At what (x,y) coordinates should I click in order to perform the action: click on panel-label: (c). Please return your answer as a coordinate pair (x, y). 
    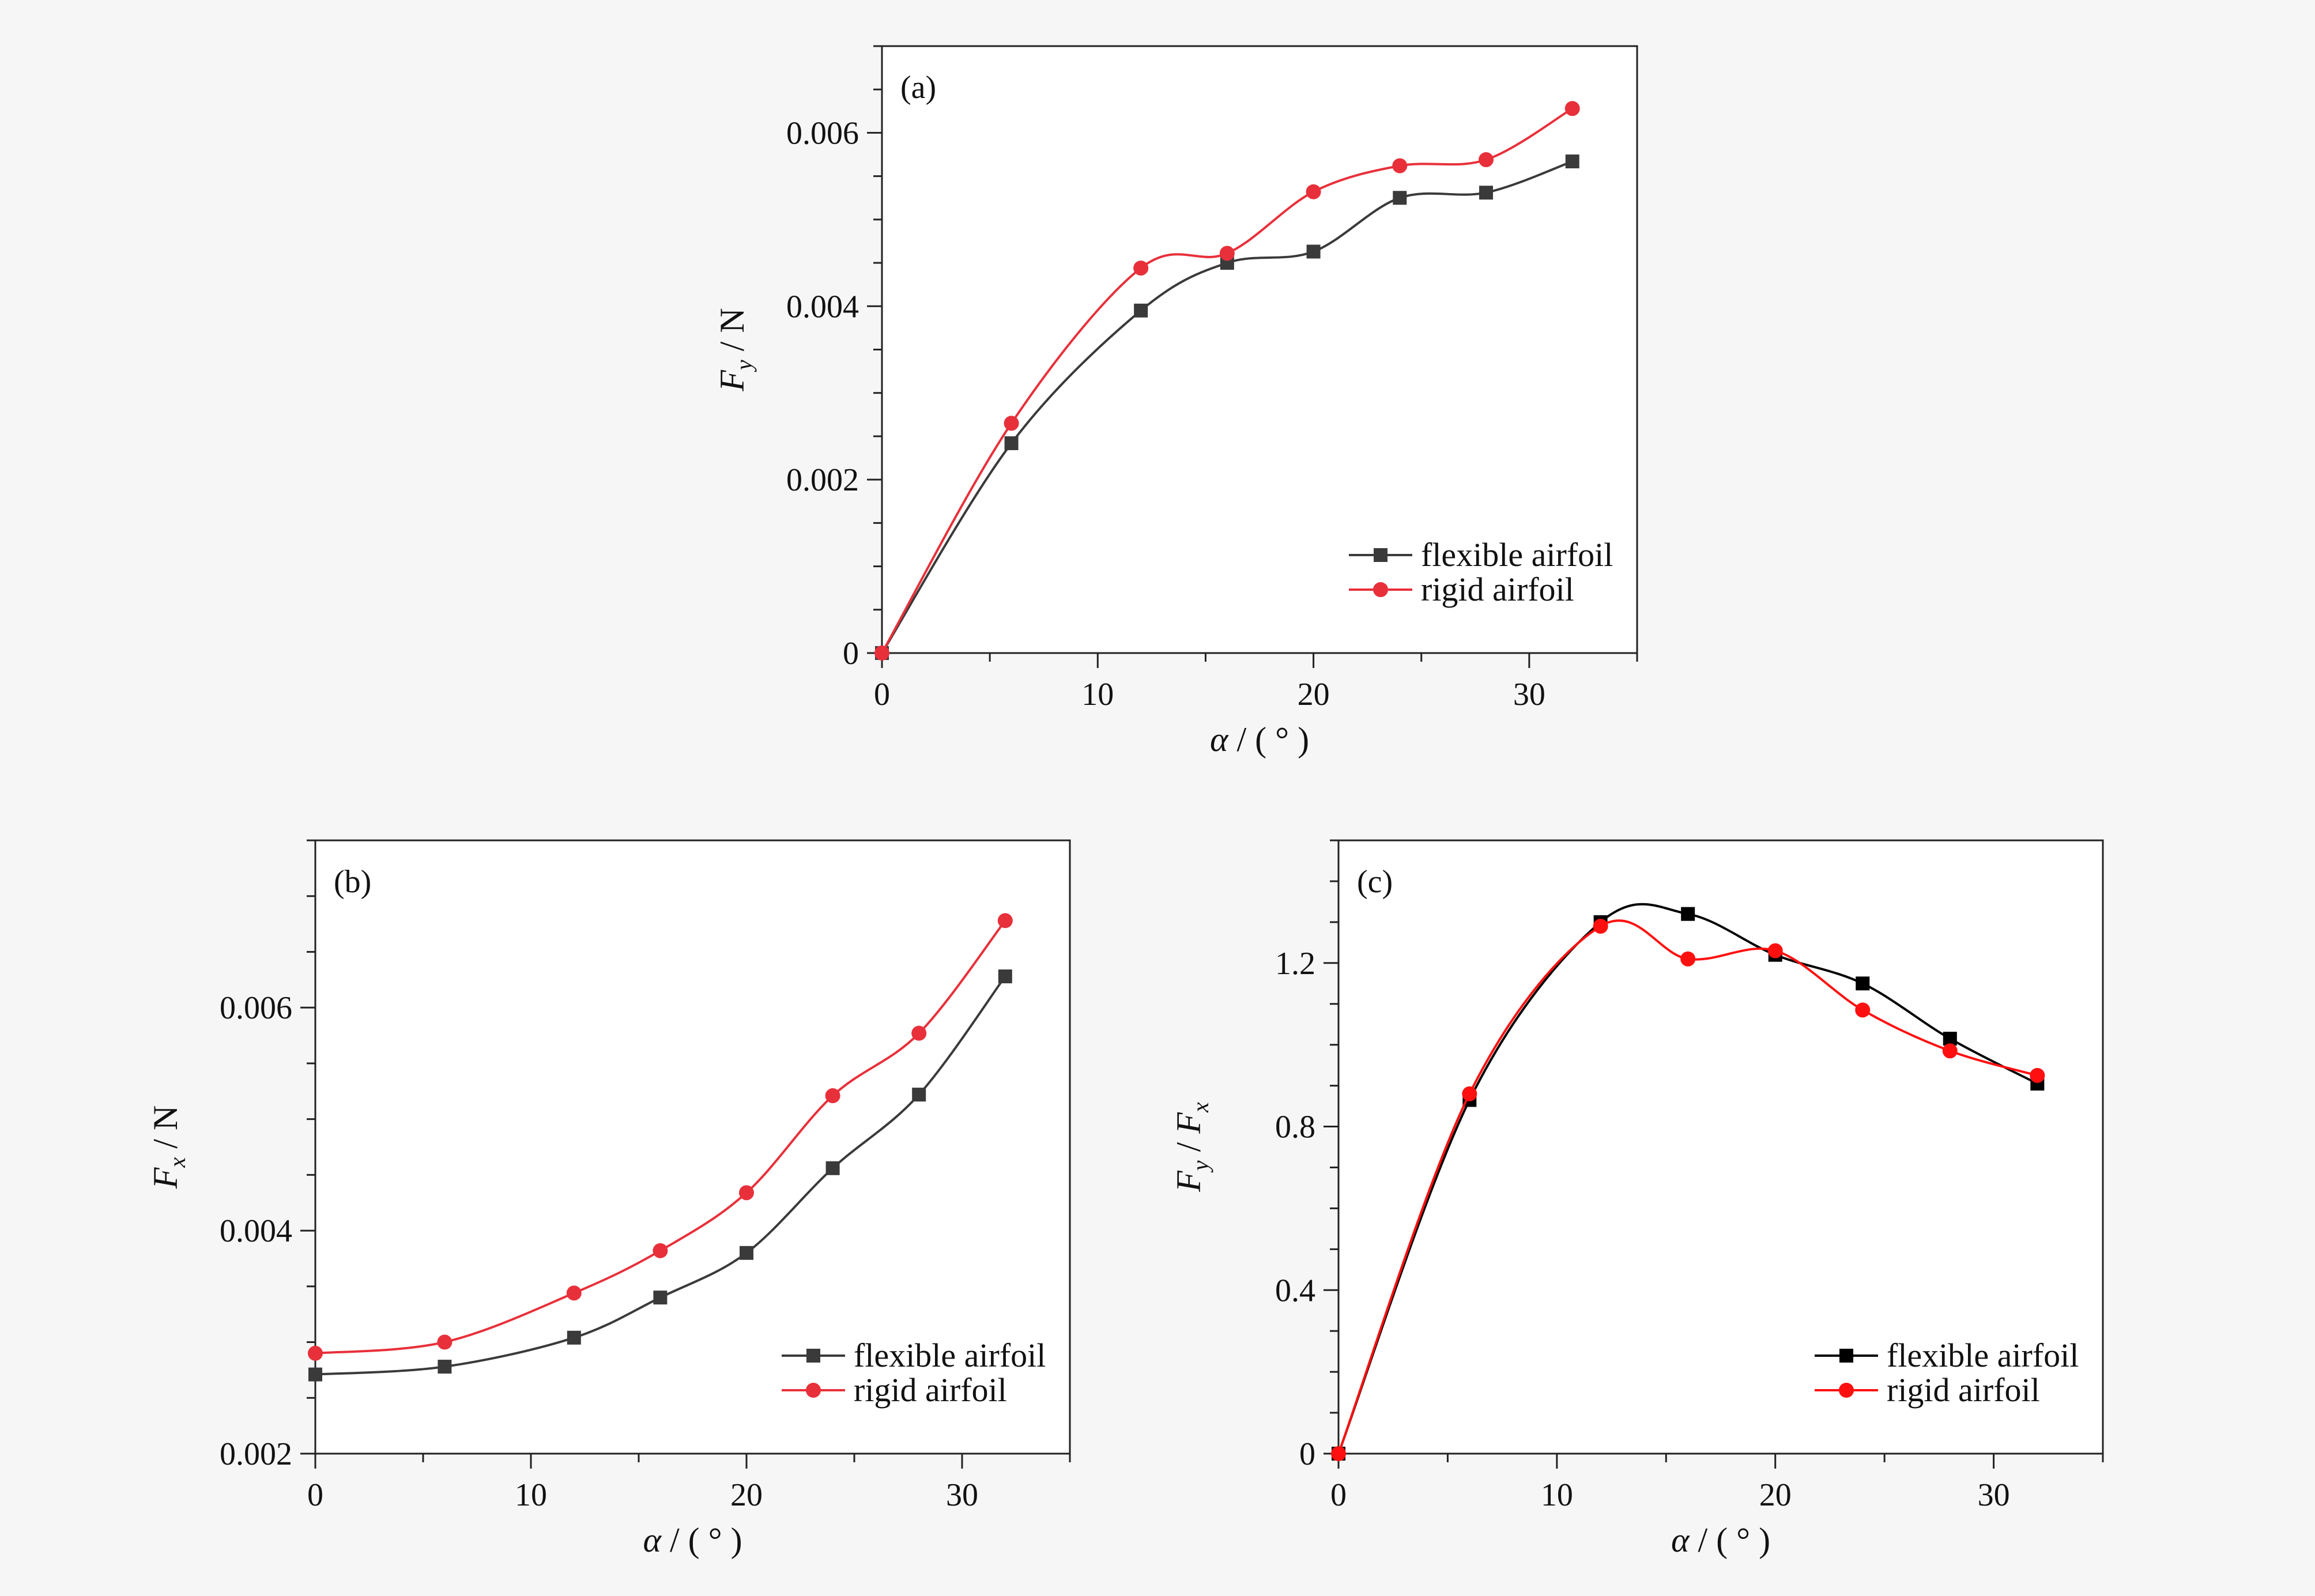
    Looking at the image, I should click on (1375, 882).